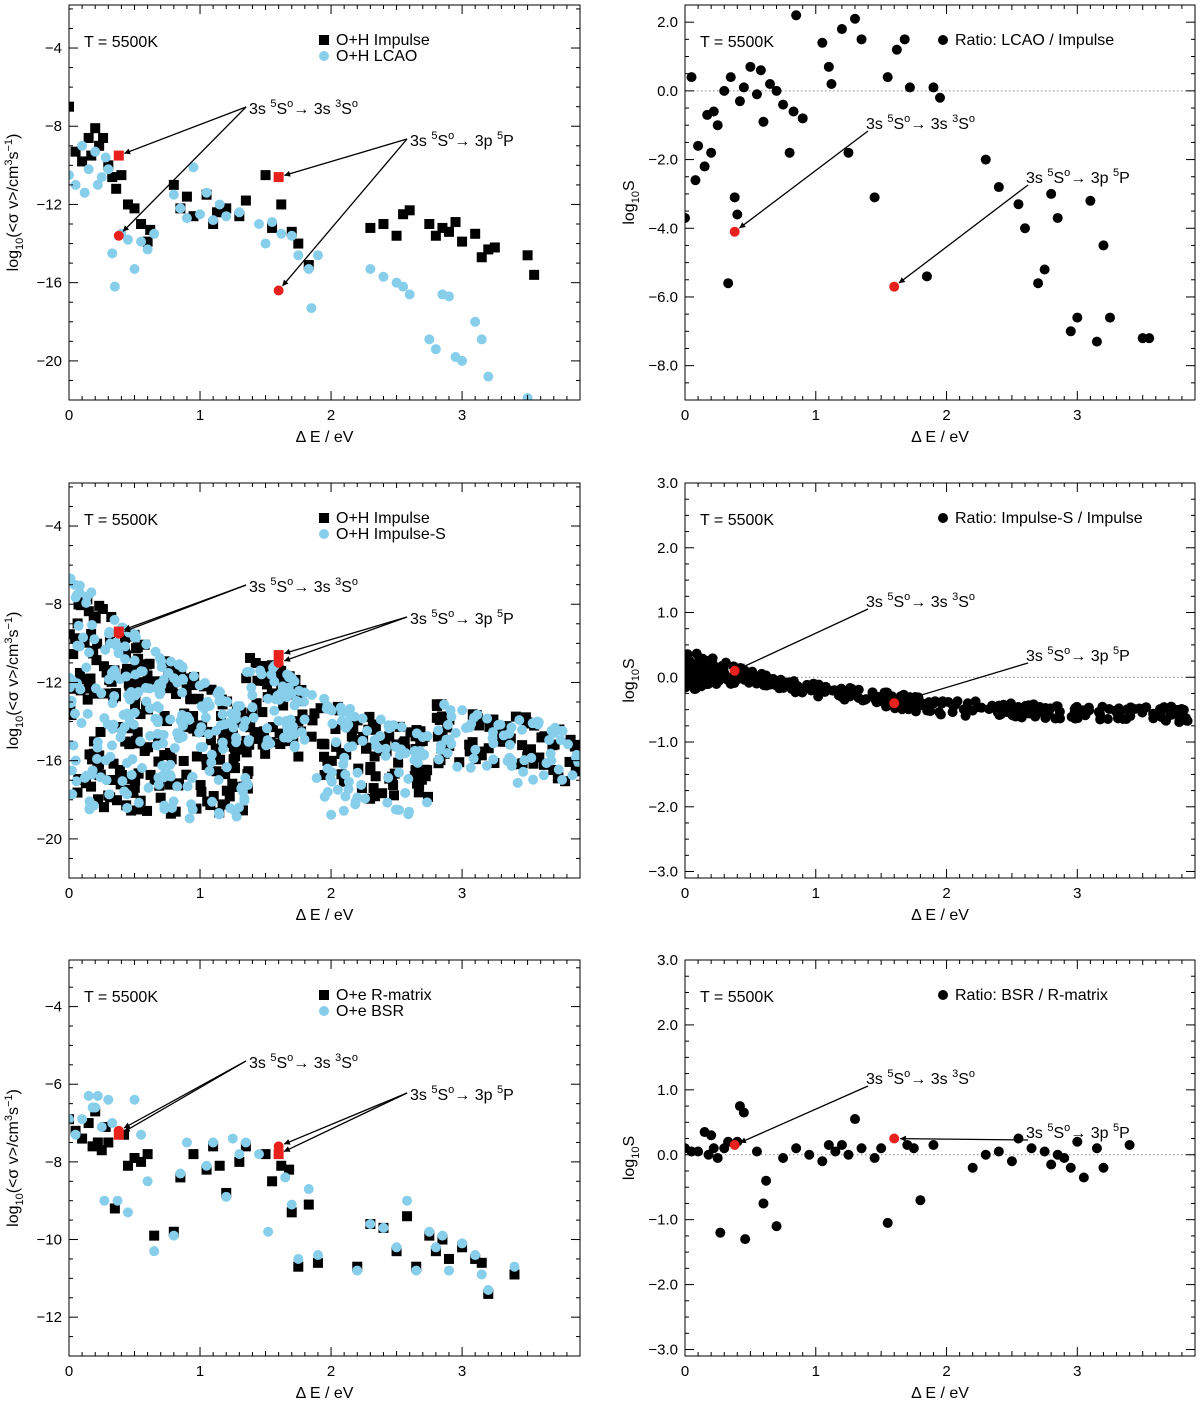 The width and height of the screenshot is (1200, 1404). I want to click on annotation-label: 3s 5So→ 3s 3So, so click(303, 108).